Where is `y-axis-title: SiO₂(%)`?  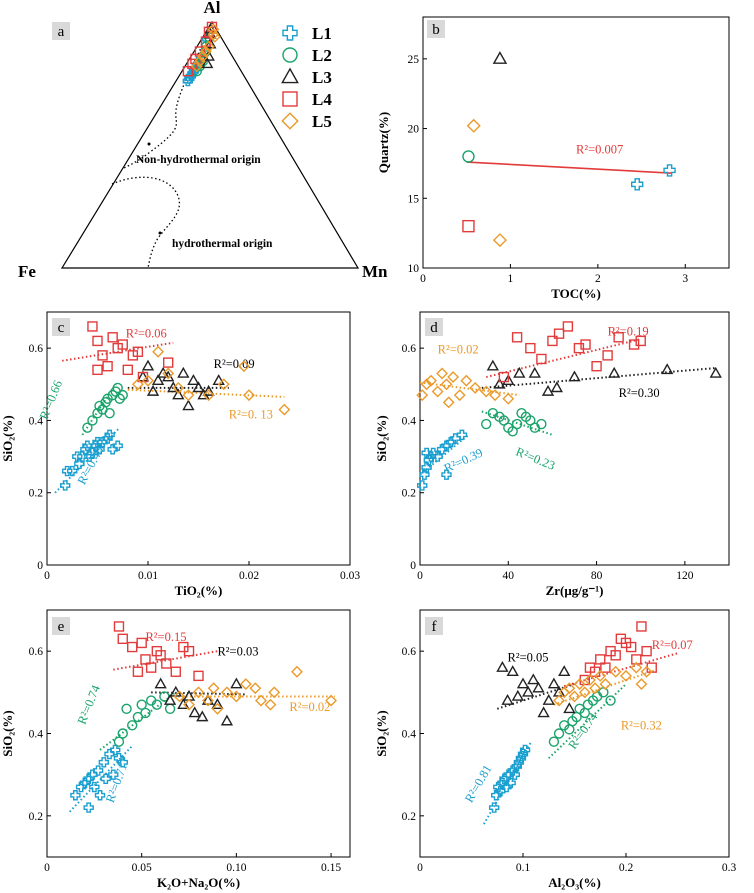 y-axis-title: SiO₂(%) is located at coordinates (381, 438).